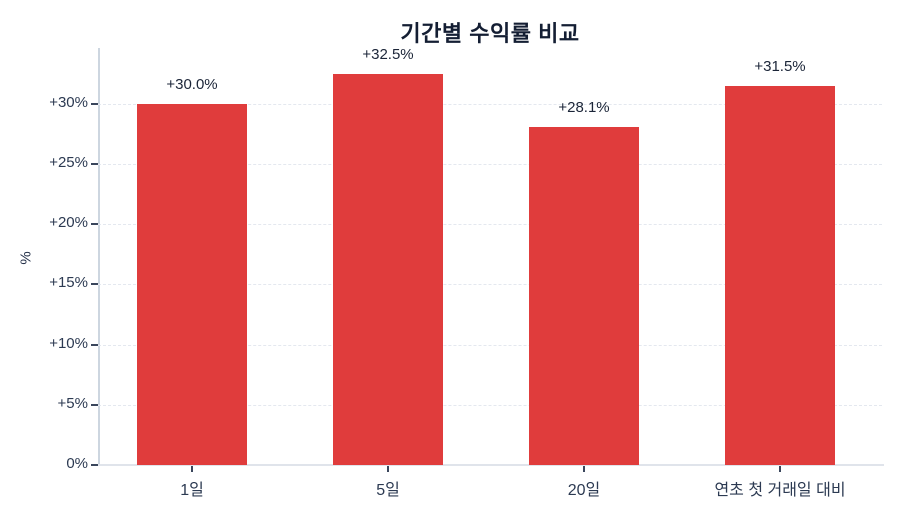 This screenshot has height=514, width=900. Describe the element at coordinates (68, 102) in the screenshot. I see `y-tick-label-30: +30%` at that location.